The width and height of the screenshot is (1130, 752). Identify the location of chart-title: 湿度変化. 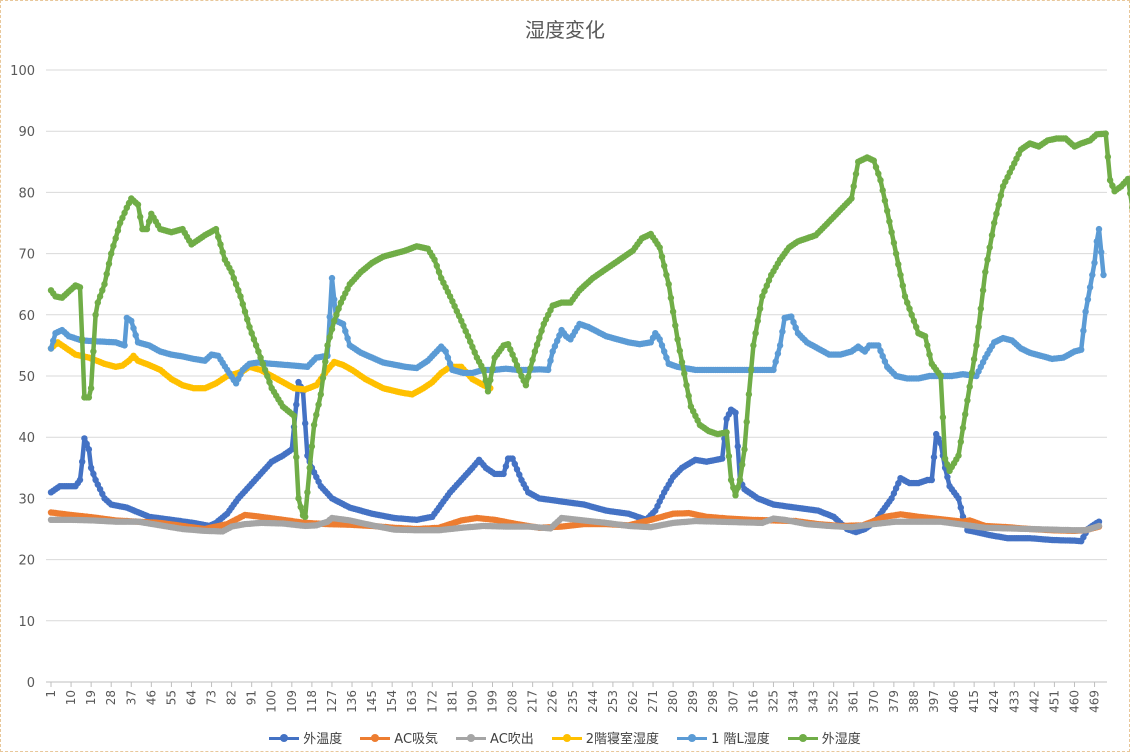
(565, 30).